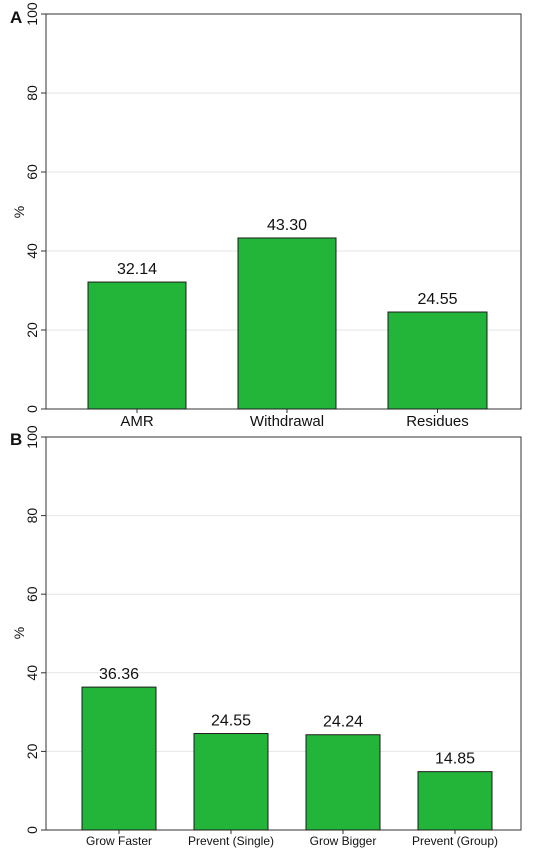 Image resolution: width=536 pixels, height=850 pixels. What do you see at coordinates (437, 421) in the screenshot?
I see `x-tick-label: Residues` at bounding box center [437, 421].